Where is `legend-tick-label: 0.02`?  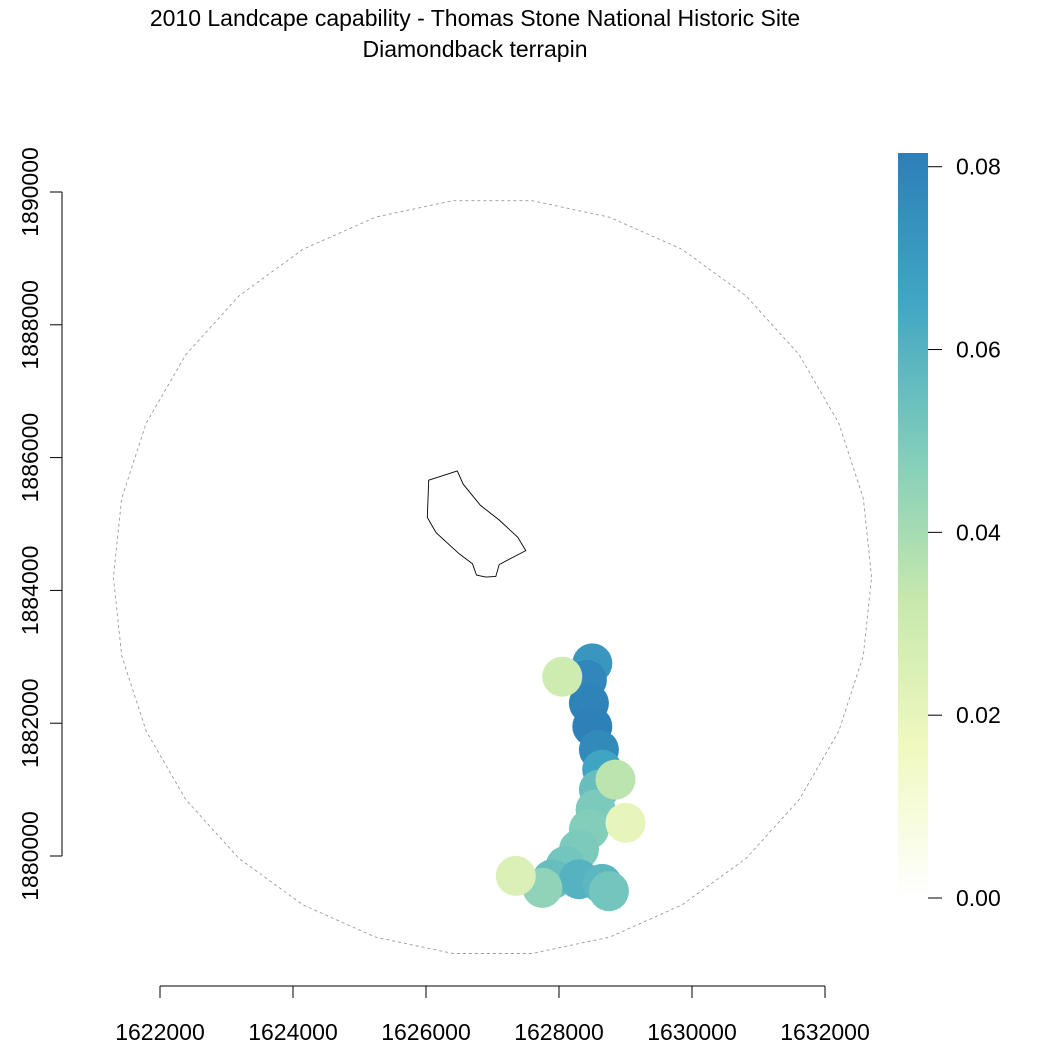
legend-tick-label: 0.02 is located at coordinates (978, 715).